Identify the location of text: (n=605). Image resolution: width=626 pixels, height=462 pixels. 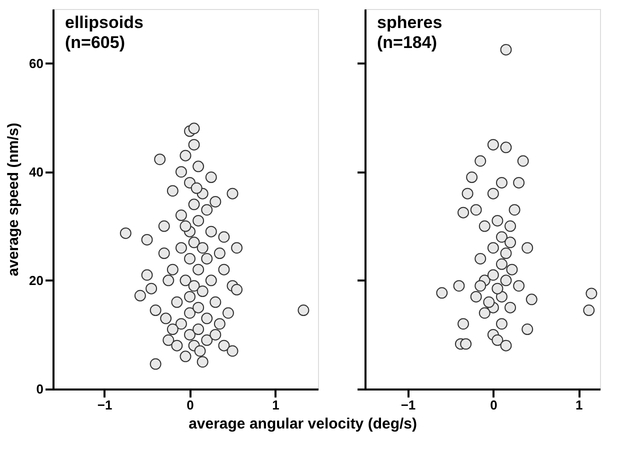
(95, 42).